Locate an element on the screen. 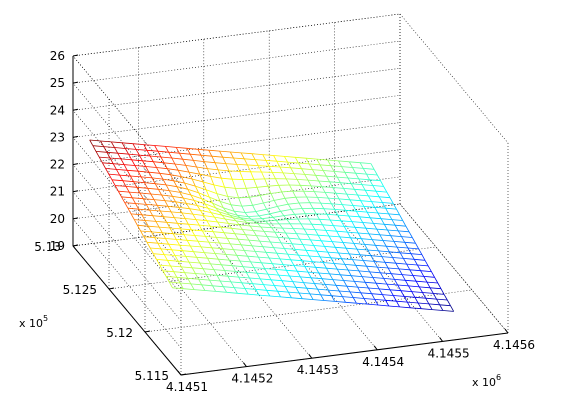 The height and width of the screenshot is (420, 561). x-tick-label: 4.1451 is located at coordinates (187, 387).